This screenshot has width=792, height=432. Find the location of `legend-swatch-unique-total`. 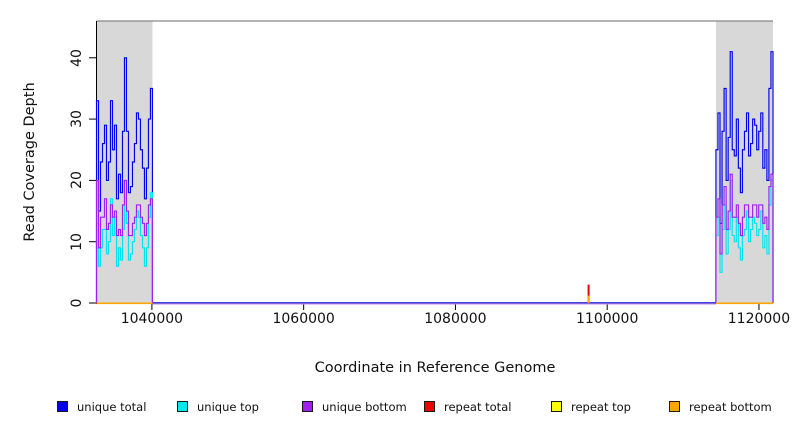

legend-swatch-unique-total is located at coordinates (62, 406).